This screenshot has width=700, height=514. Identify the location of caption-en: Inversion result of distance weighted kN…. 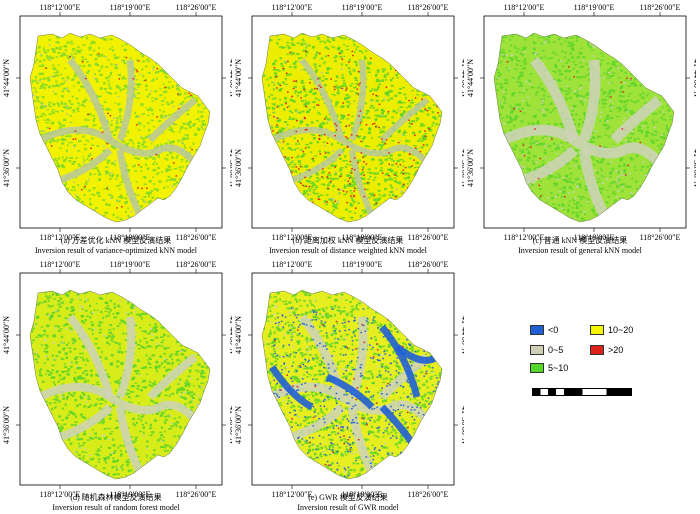
(348, 250).